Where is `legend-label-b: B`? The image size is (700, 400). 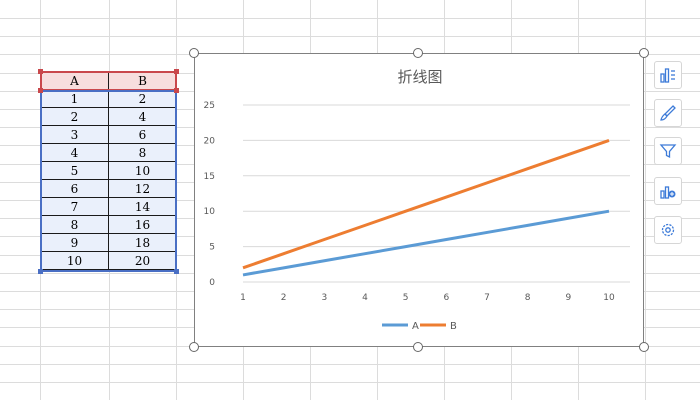
legend-label-b: B is located at coordinates (453, 326).